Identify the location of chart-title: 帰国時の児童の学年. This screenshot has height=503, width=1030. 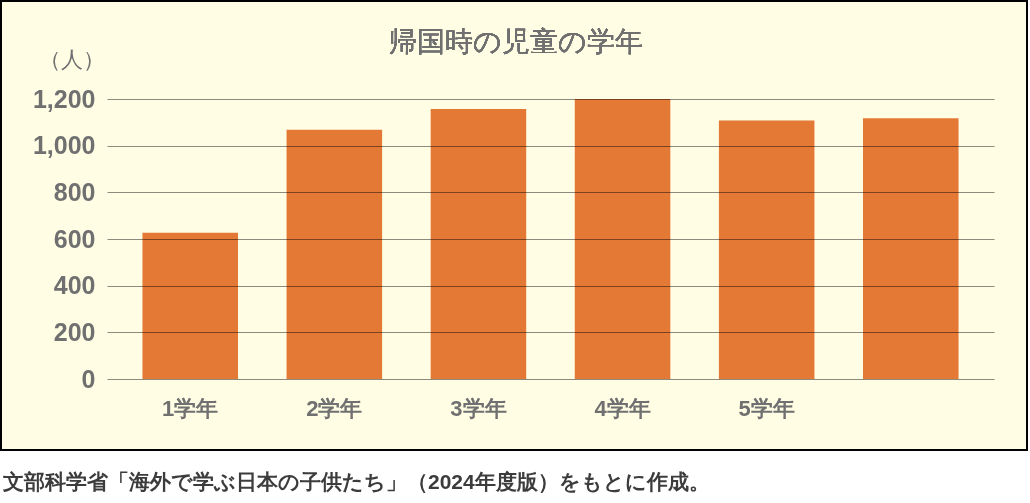
(515, 41).